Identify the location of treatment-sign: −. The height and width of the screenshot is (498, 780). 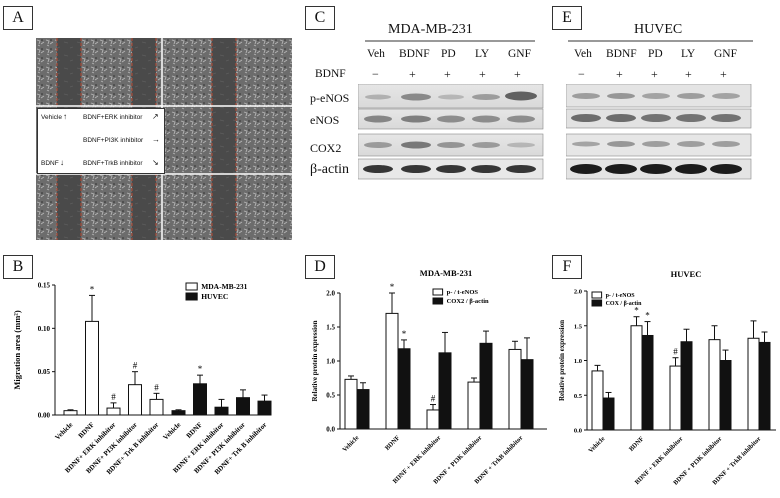
(581, 74).